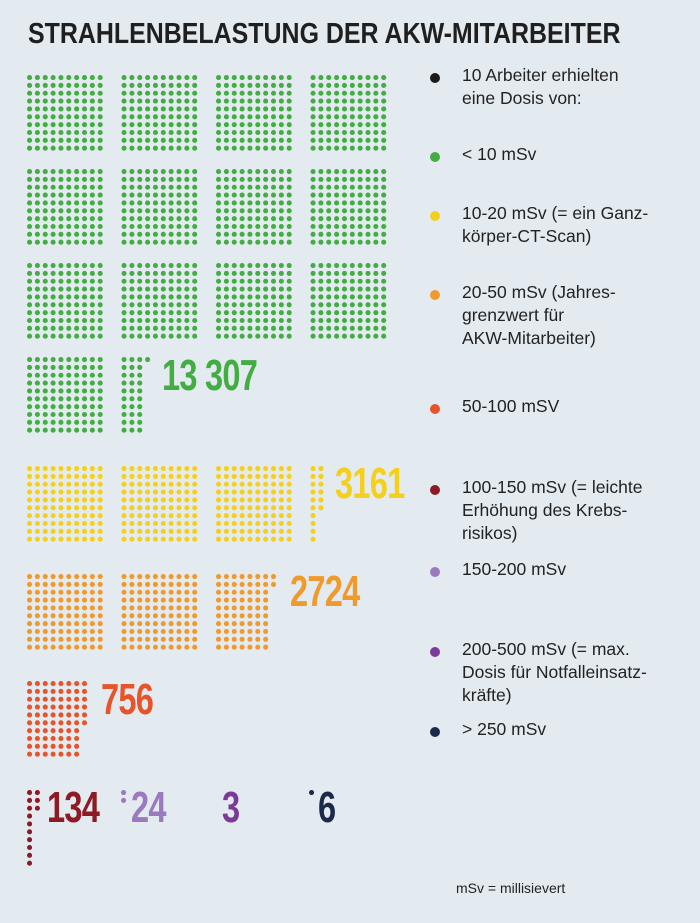 The image size is (700, 923). What do you see at coordinates (127, 699) in the screenshot?
I see `count-label-3: 756` at bounding box center [127, 699].